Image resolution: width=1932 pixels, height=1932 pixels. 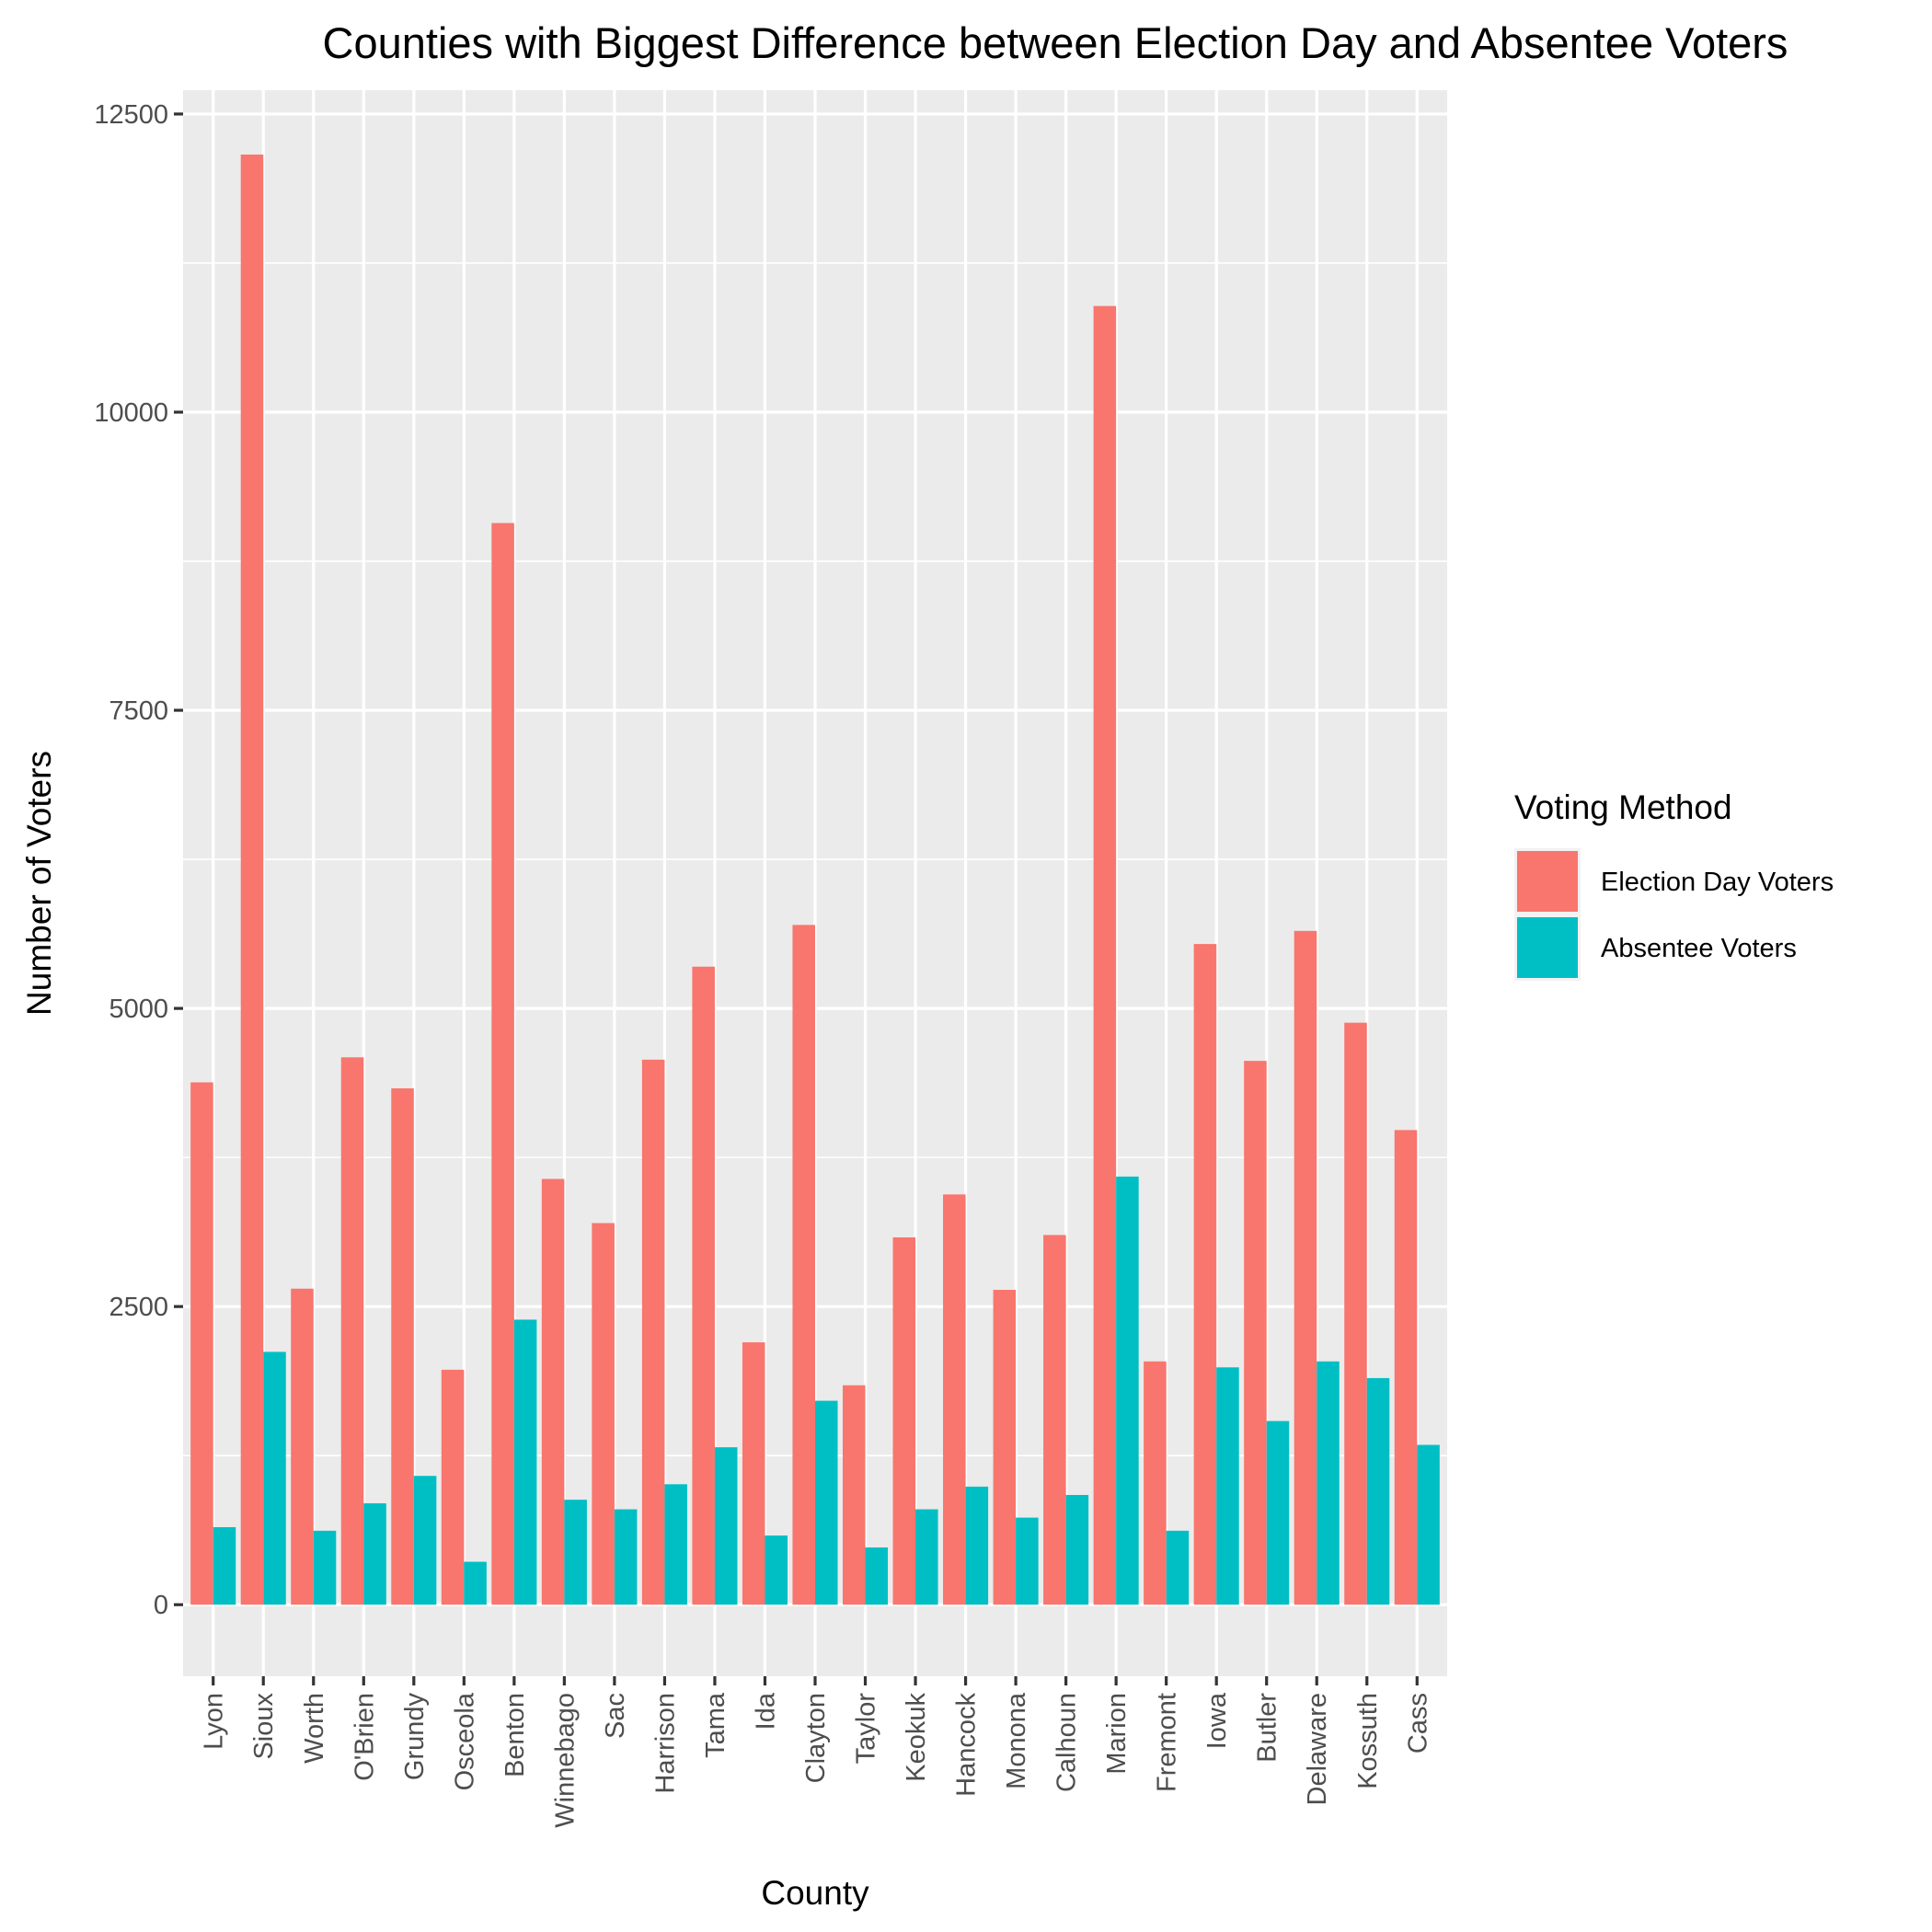 What do you see at coordinates (866, 1729) in the screenshot?
I see `x-tick-label: Taylor` at bounding box center [866, 1729].